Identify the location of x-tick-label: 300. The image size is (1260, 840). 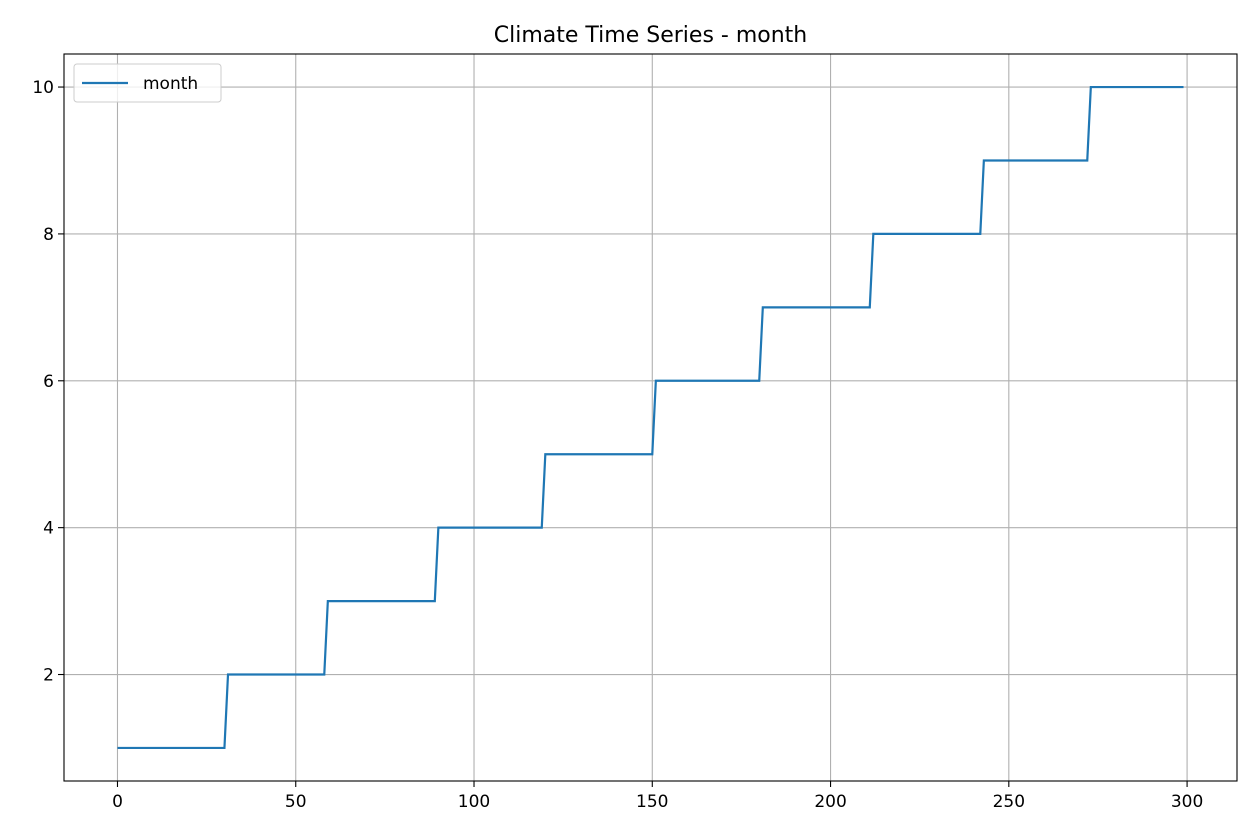
(1187, 802).